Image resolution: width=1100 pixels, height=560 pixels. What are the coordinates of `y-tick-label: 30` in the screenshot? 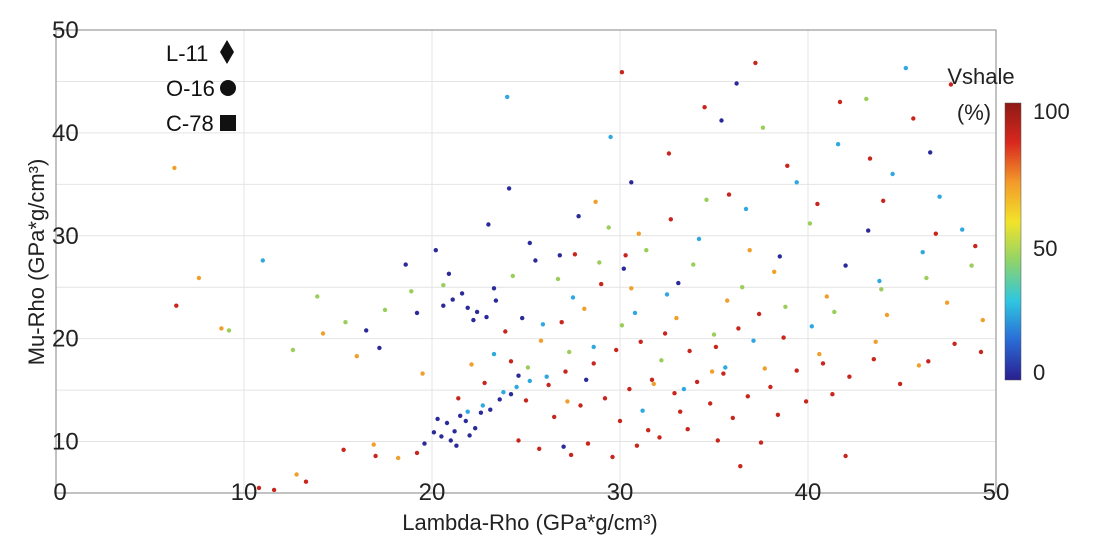 It's located at (65, 236).